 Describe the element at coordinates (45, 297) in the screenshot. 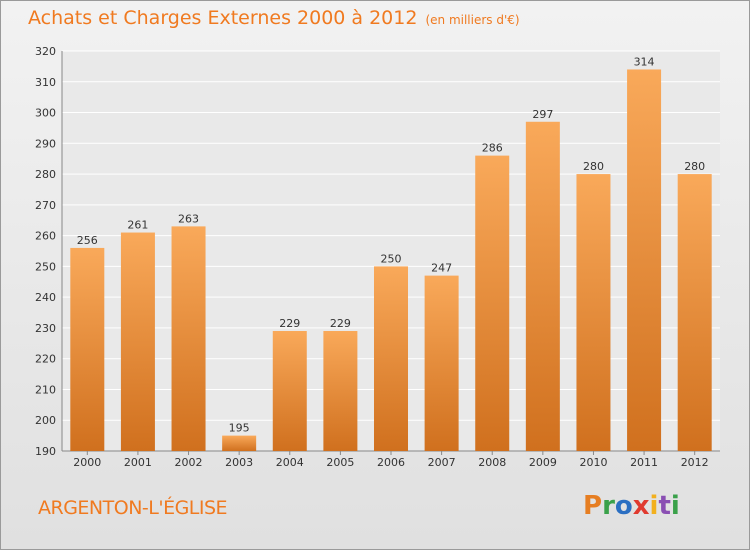

I see `y-tick-label-240: 240` at that location.